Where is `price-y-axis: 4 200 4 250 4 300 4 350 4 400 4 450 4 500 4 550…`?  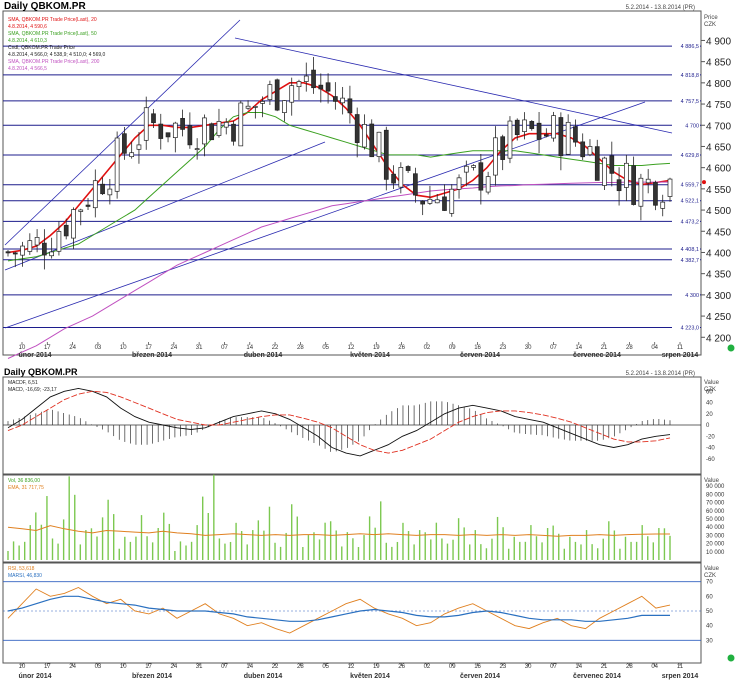
price-y-axis: 4 200 4 250 4 300 4 350 4 400 4 450 4 500 4 550… is located at coordinates (716, 190).